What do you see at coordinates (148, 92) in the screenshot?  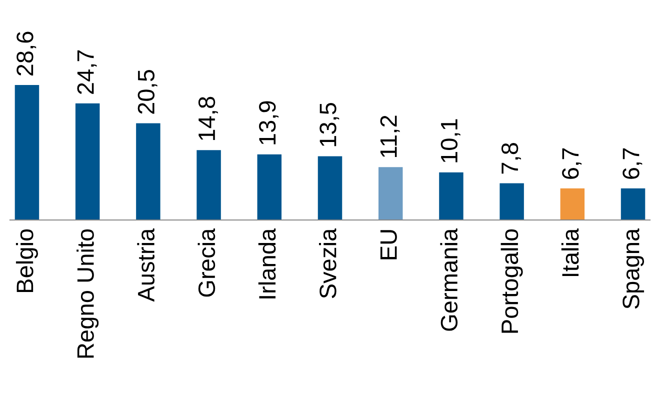 I see `data-label: 20,5` at bounding box center [148, 92].